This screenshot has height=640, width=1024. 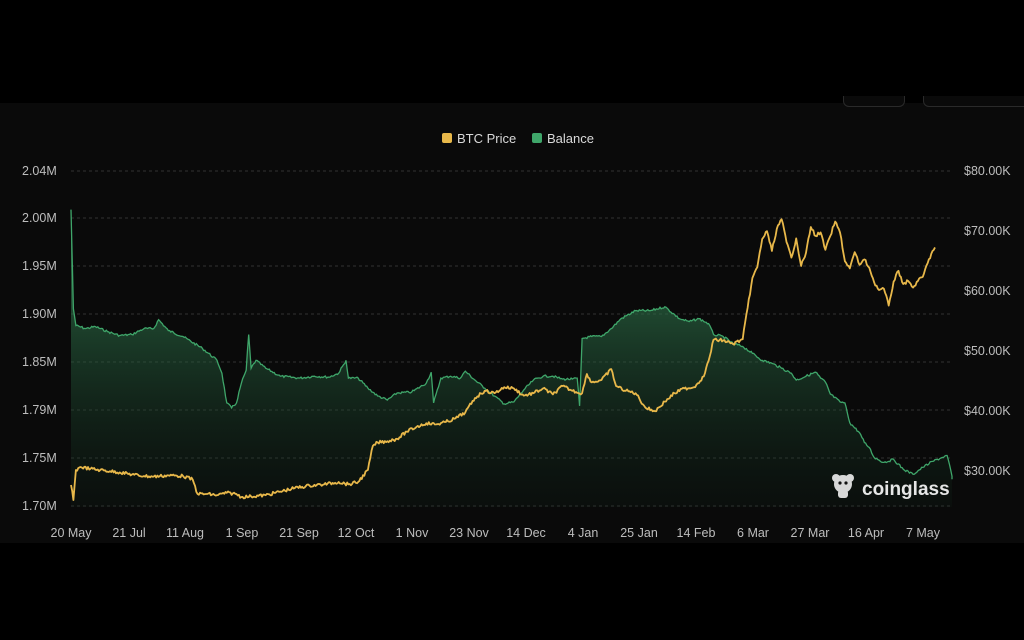 What do you see at coordinates (866, 533) in the screenshot?
I see `x-tick: 16 Apr` at bounding box center [866, 533].